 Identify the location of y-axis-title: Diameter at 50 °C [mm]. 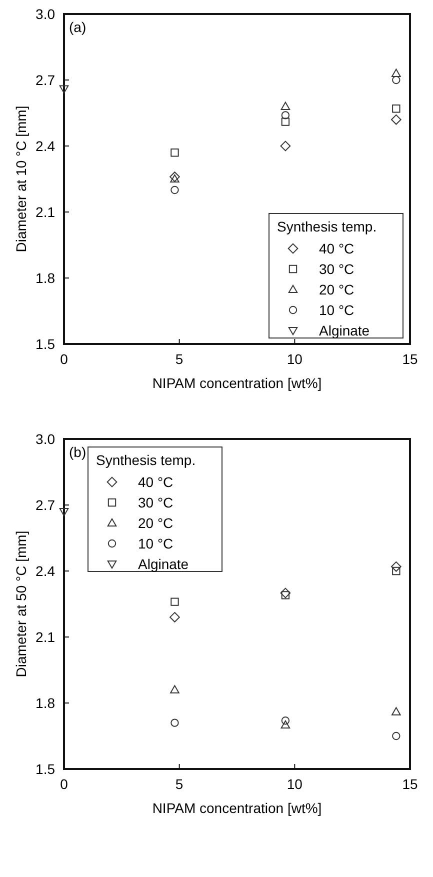
(21, 604).